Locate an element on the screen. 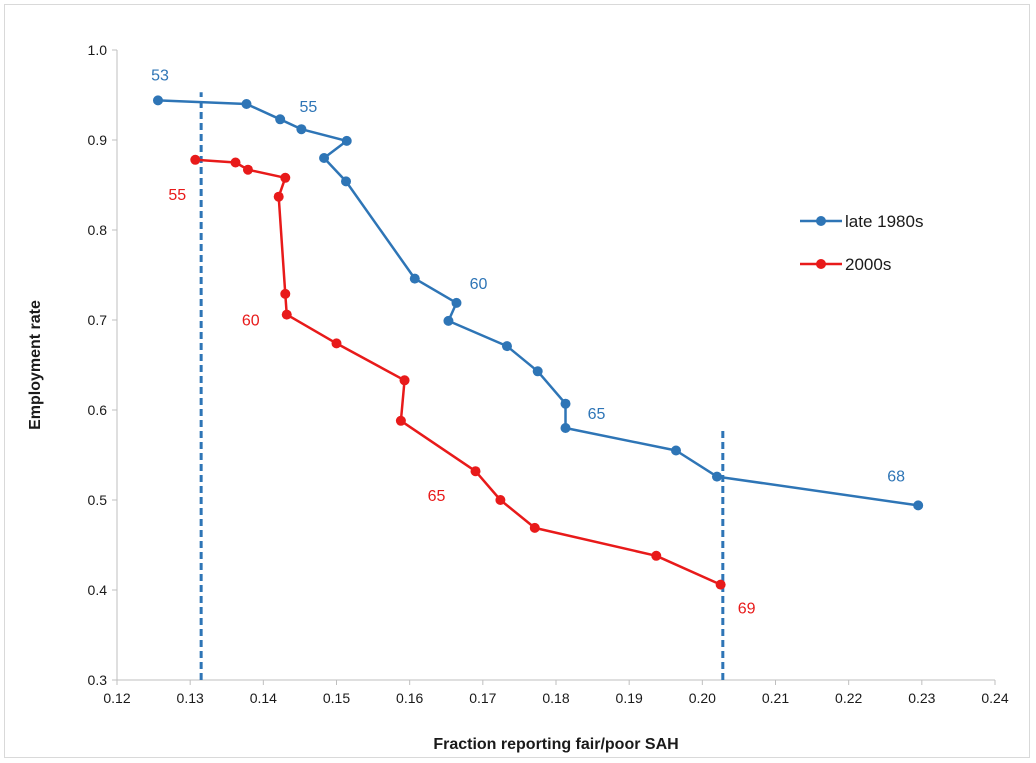 The width and height of the screenshot is (1036, 763). x-tick-label: 0.20 is located at coordinates (702, 698).